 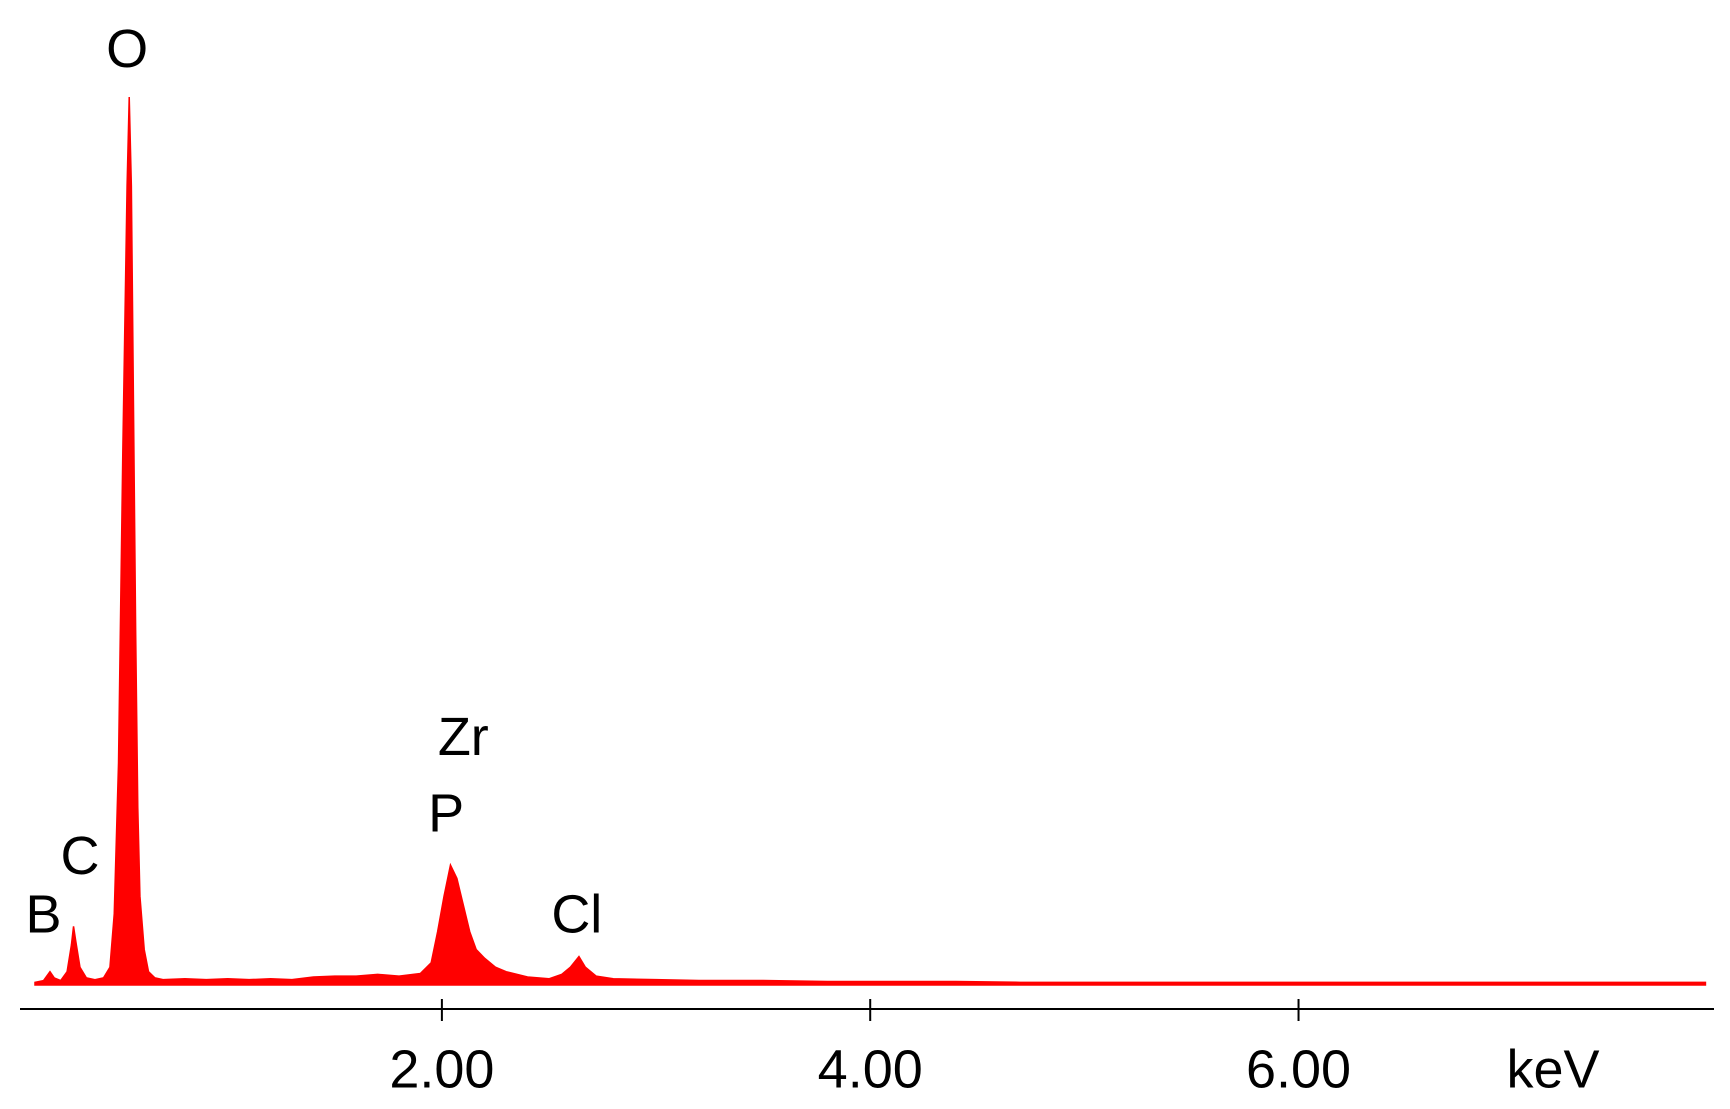 I want to click on x-tick-label: 4.00, so click(x=870, y=1069).